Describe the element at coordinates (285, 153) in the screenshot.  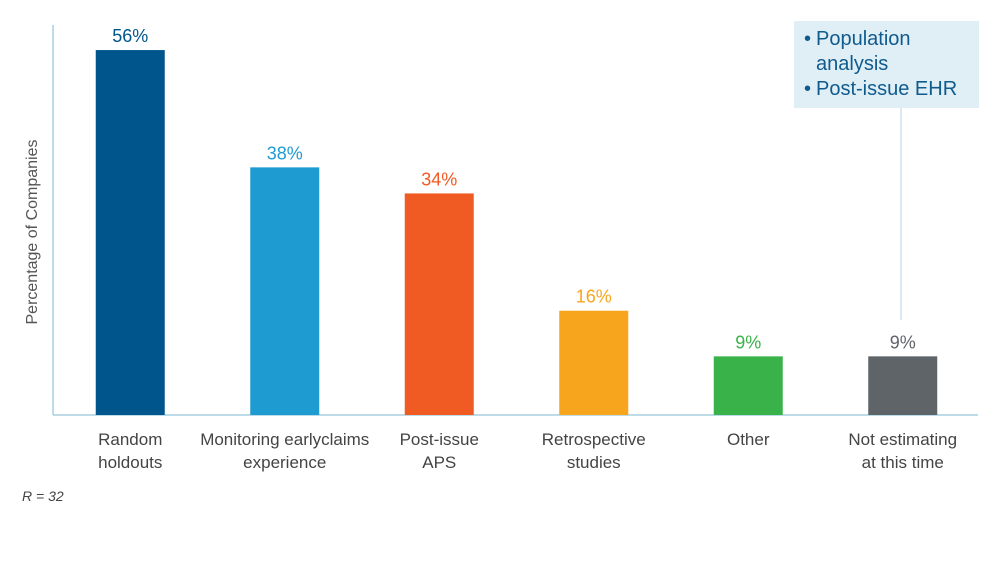
I see `data-label: 38%` at that location.